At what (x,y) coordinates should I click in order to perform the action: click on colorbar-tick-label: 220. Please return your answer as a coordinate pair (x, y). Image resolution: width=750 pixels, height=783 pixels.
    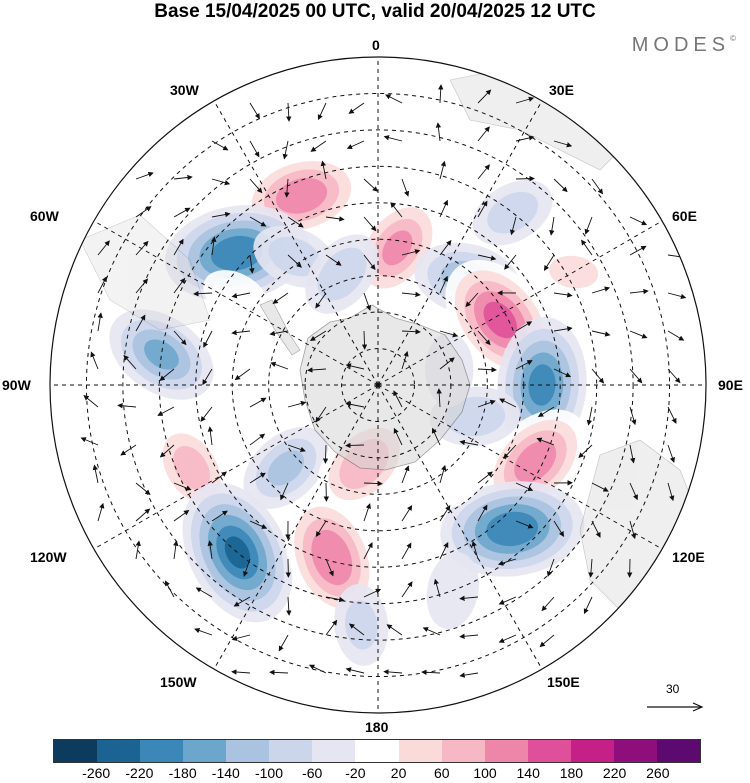
    Looking at the image, I should click on (614, 773).